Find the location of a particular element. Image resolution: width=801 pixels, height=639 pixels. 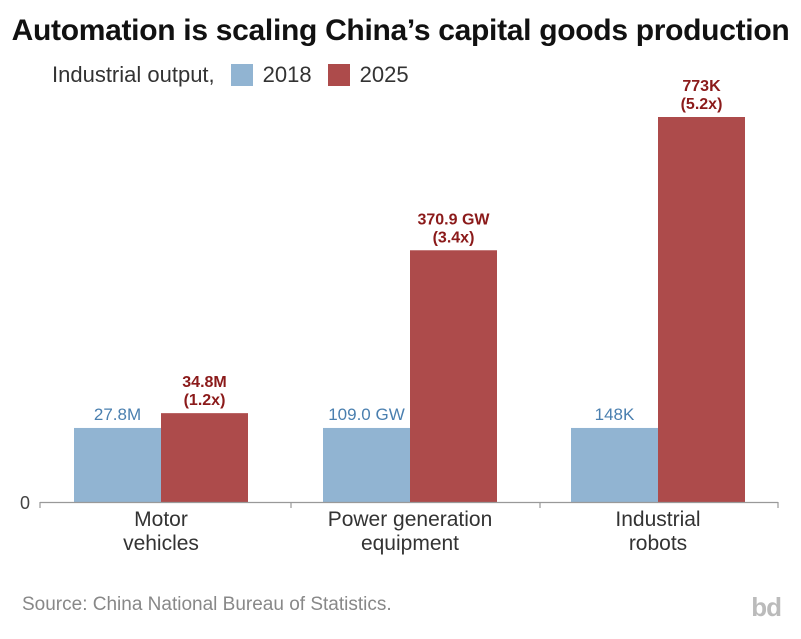

legend-swatch-2025 is located at coordinates (338, 75).